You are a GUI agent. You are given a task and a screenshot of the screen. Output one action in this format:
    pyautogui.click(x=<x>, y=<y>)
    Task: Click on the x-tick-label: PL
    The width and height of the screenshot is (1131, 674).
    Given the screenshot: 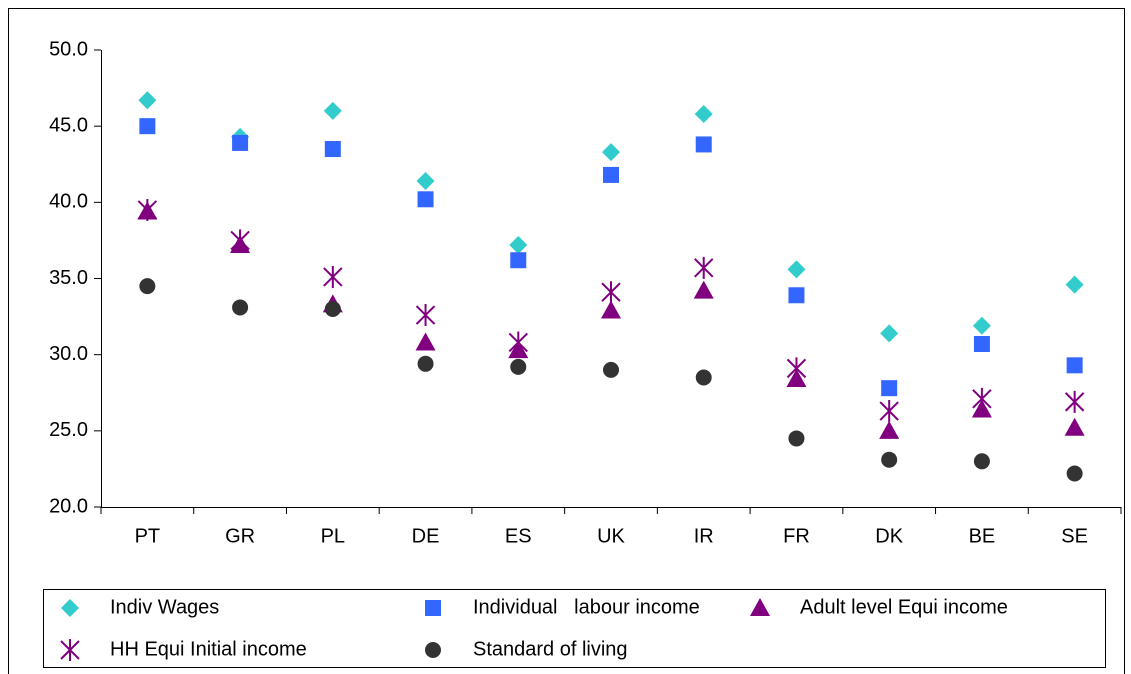 What is the action you would take?
    pyautogui.click(x=333, y=536)
    